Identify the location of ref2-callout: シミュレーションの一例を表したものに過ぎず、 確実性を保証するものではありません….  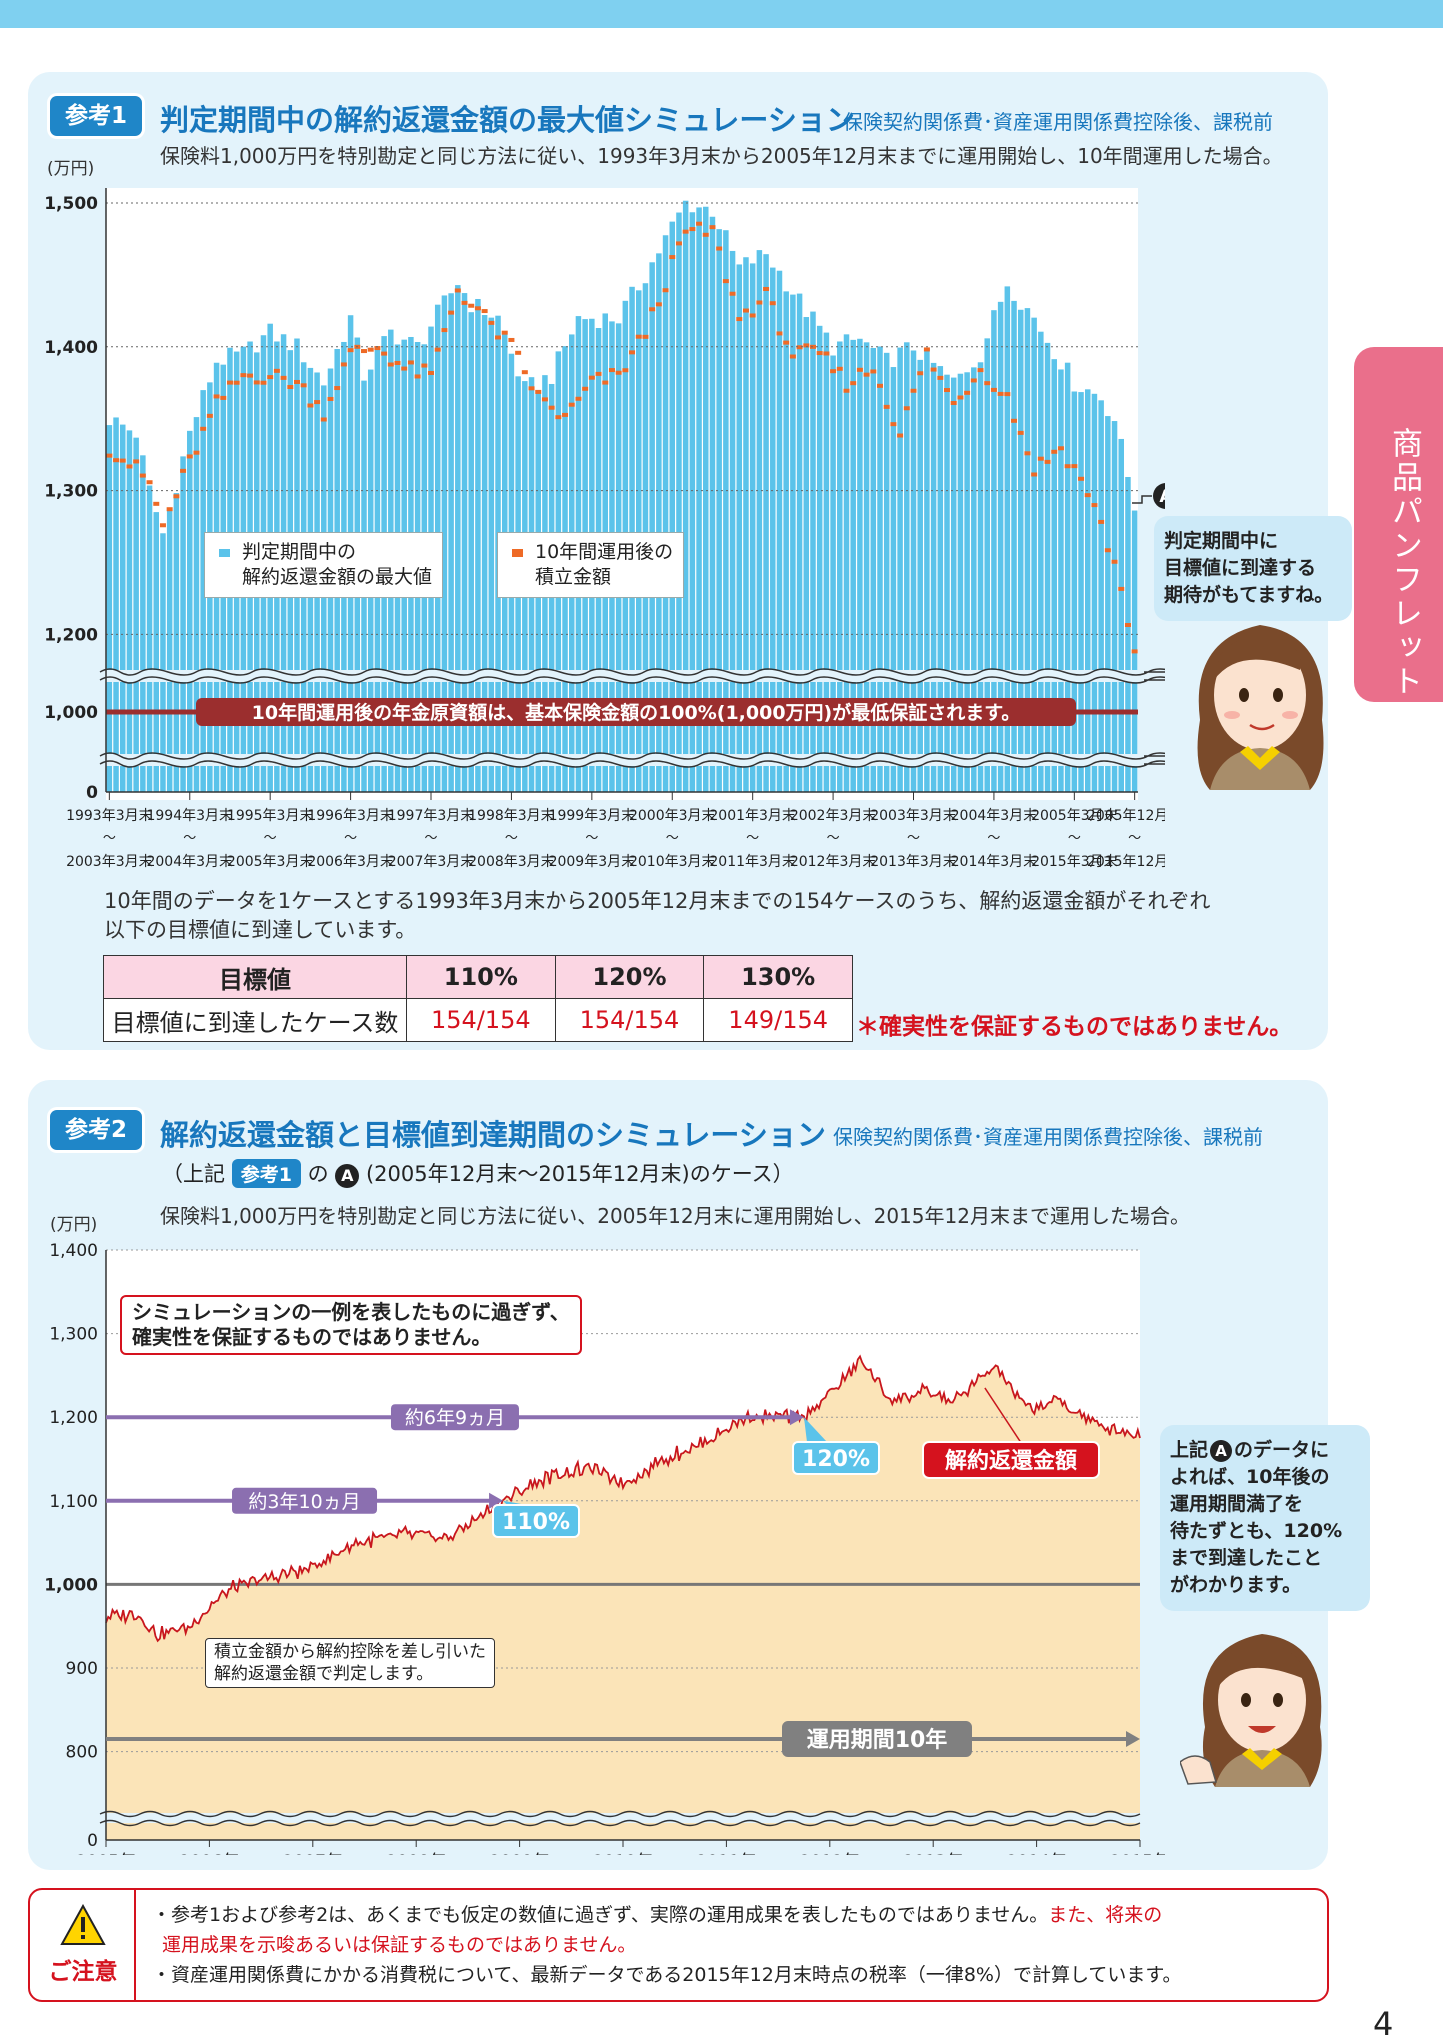
(351, 1325).